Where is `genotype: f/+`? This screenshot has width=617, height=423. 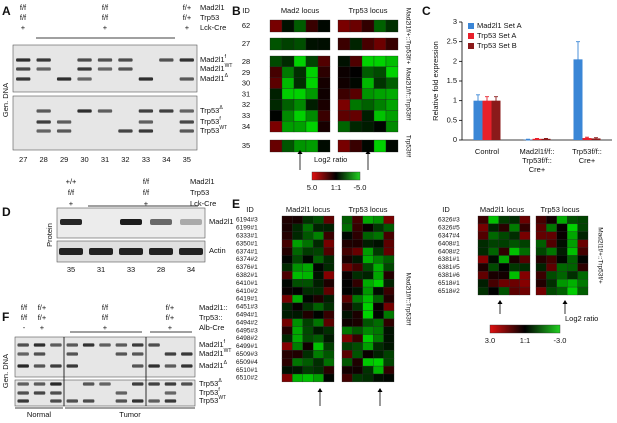
genotype: f/+ is located at coordinates (42, 307).